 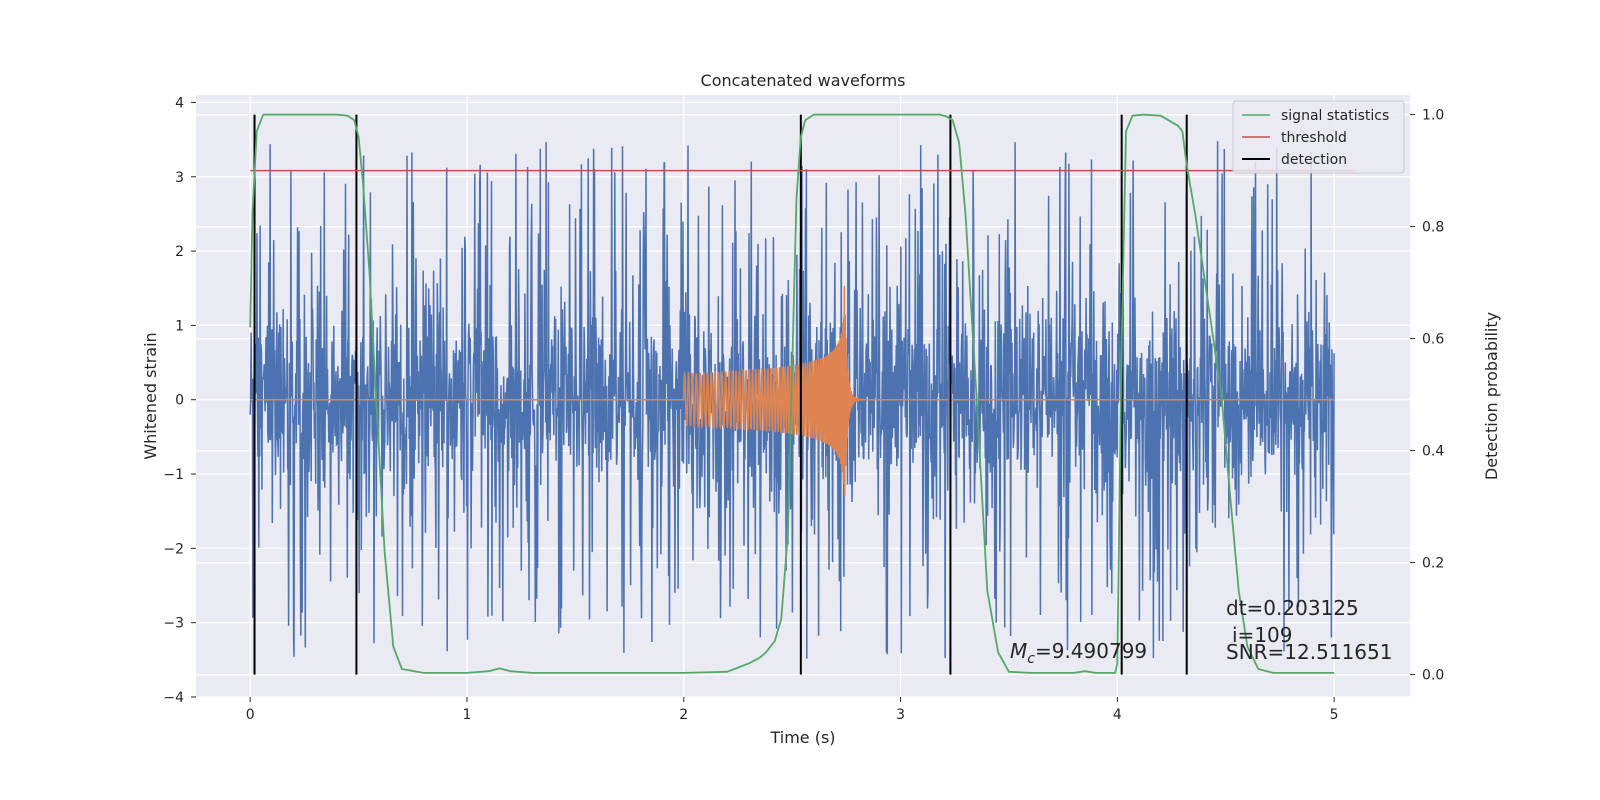 I want to click on legend-label-signal-statistics: signal statistics, so click(x=1335, y=116).